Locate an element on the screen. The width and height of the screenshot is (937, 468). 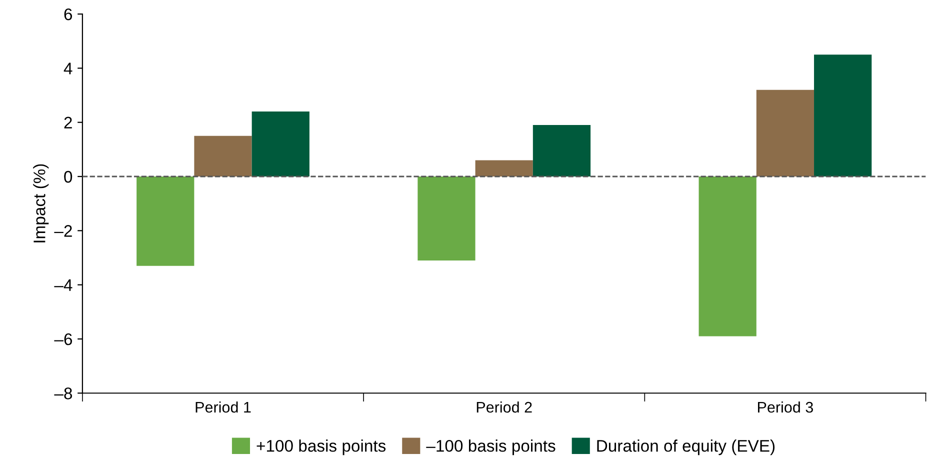
x-tick-label: Period 2 is located at coordinates (504, 407).